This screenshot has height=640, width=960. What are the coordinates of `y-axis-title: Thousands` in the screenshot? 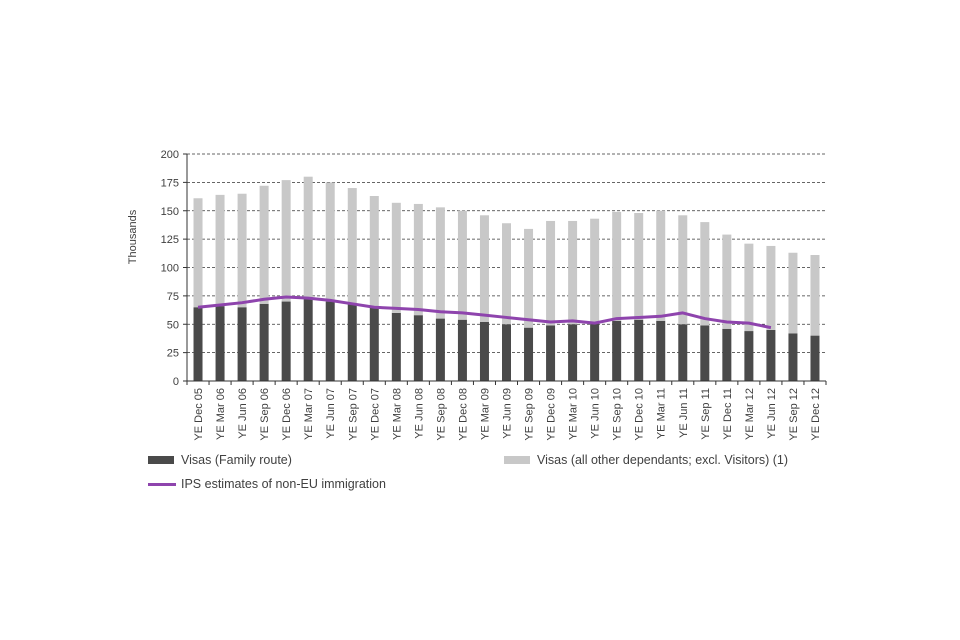 It's located at (133, 236).